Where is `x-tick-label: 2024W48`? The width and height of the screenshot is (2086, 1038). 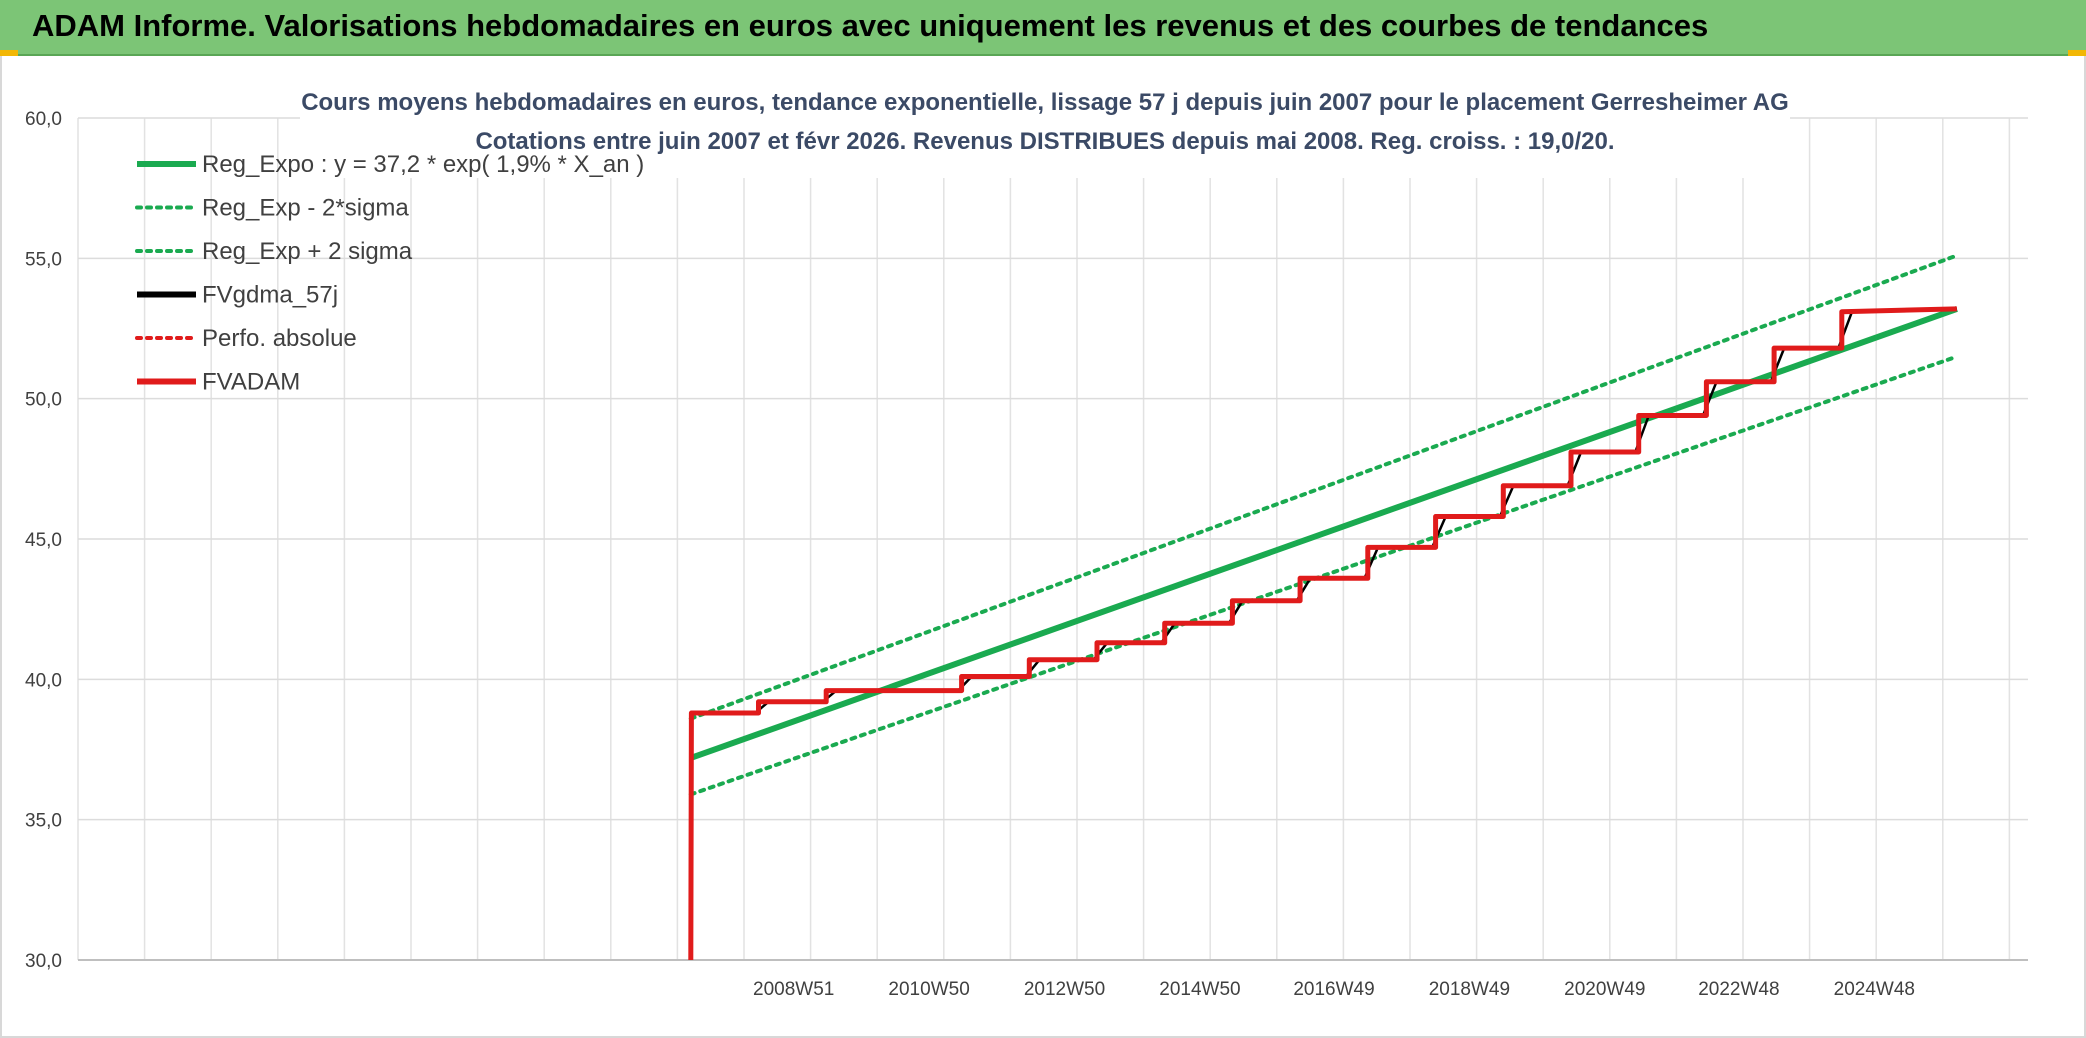
x-tick-label: 2024W48 is located at coordinates (1874, 989).